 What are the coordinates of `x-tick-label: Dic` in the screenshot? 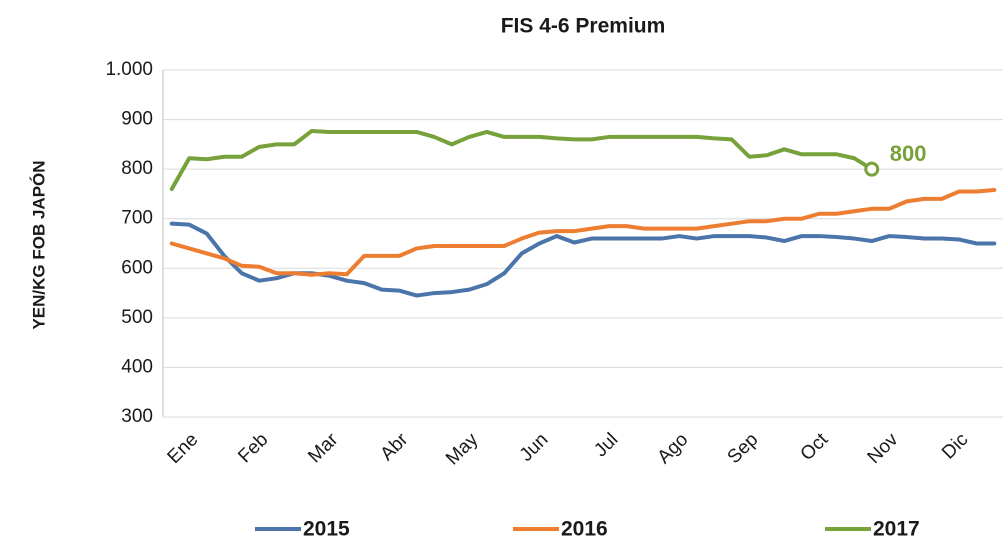 It's located at (955, 446).